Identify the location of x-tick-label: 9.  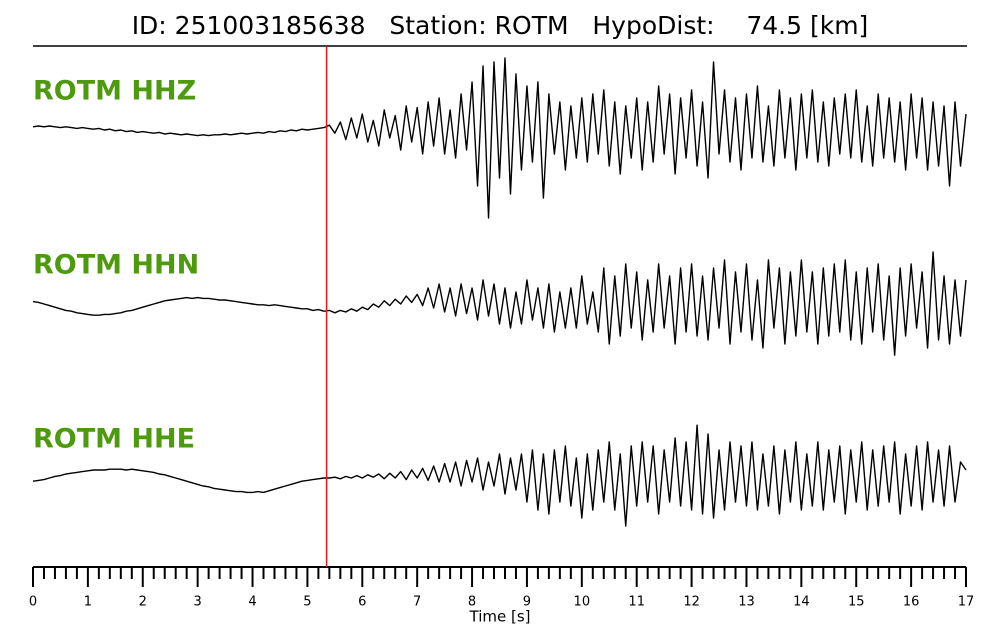
(527, 602).